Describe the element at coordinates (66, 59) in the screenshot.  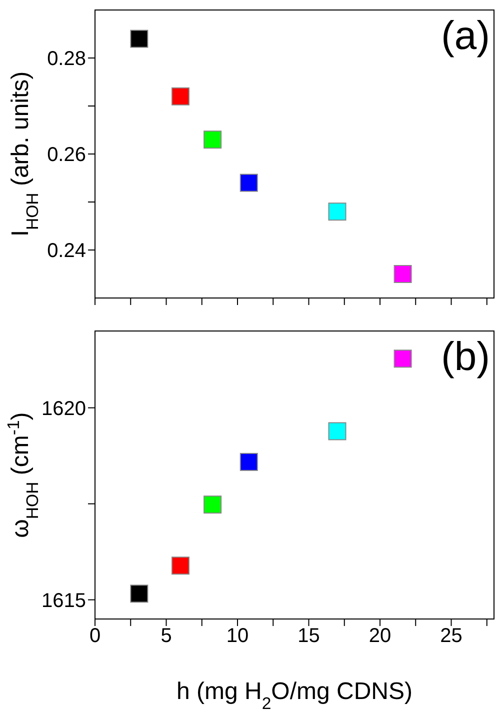
I see `y-tick-label: 0.28` at that location.